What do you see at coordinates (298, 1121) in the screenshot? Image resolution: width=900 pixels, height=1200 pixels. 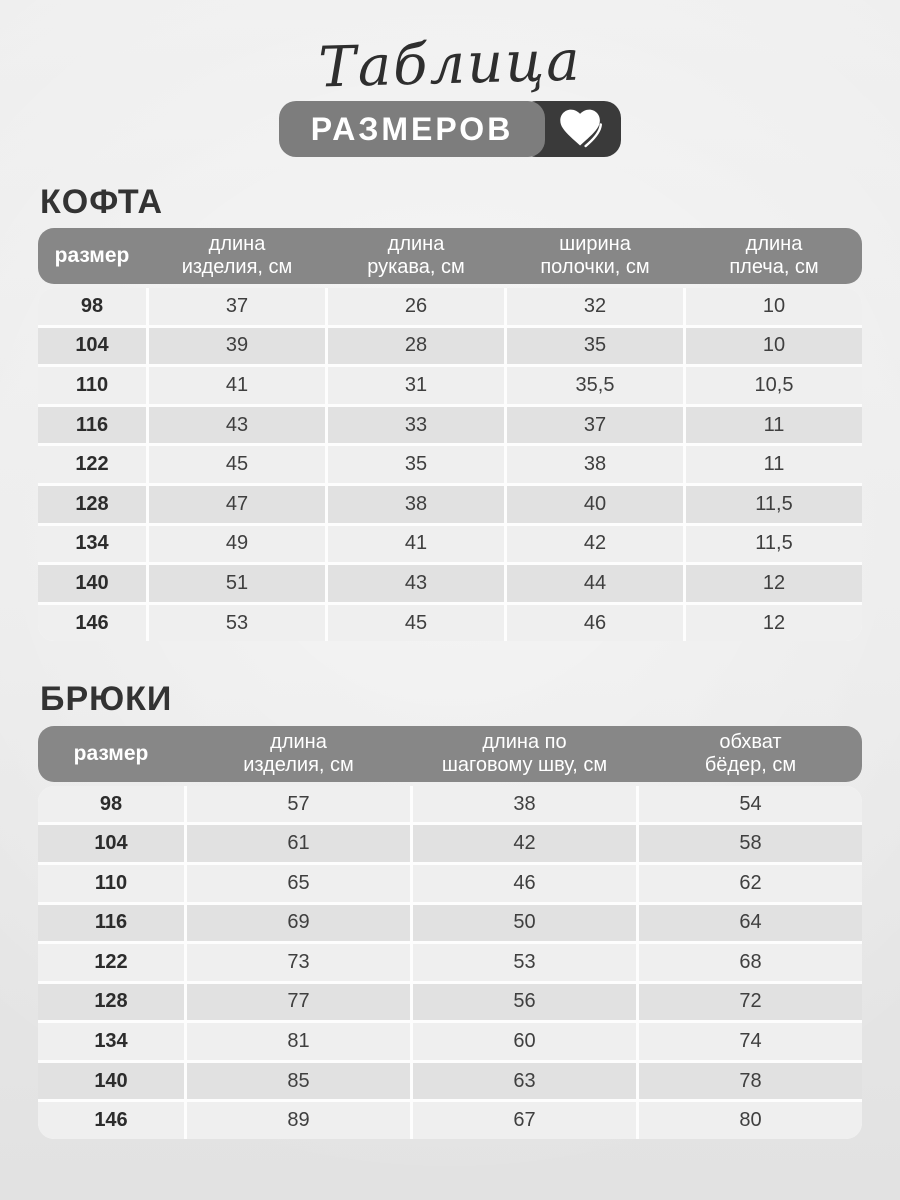 I see `value-cell: 89` at bounding box center [298, 1121].